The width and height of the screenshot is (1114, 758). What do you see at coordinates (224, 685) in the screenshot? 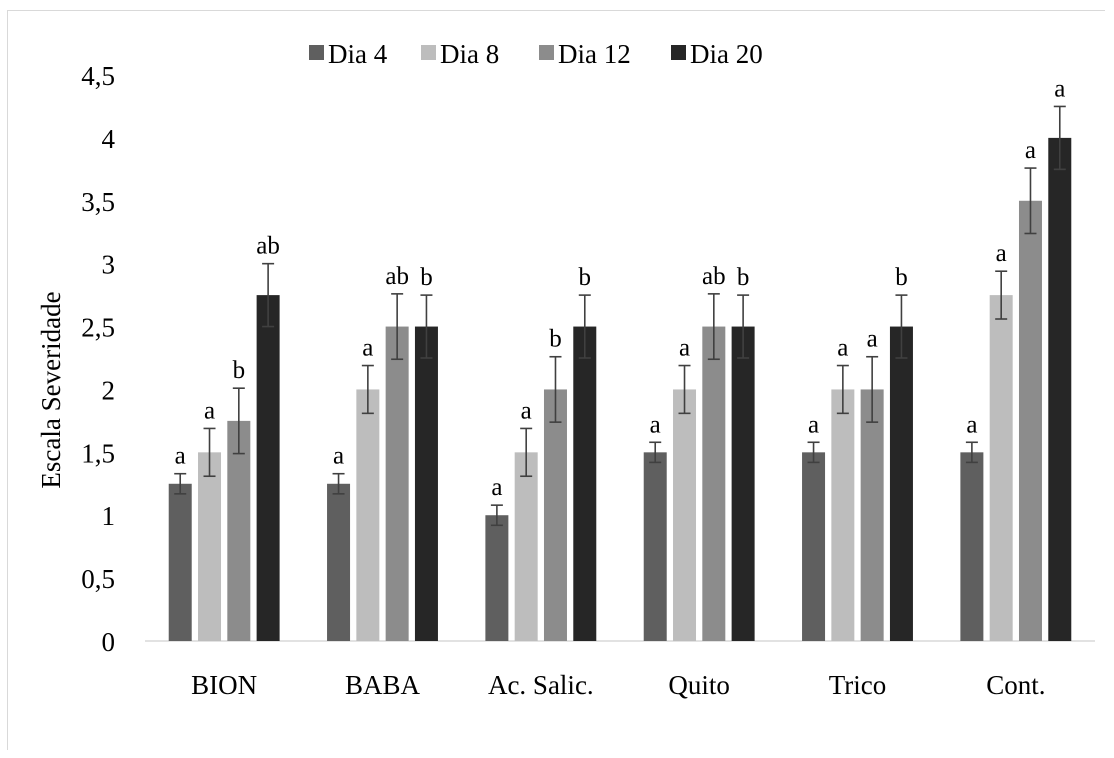
I see `x-tick-label: BION` at bounding box center [224, 685].